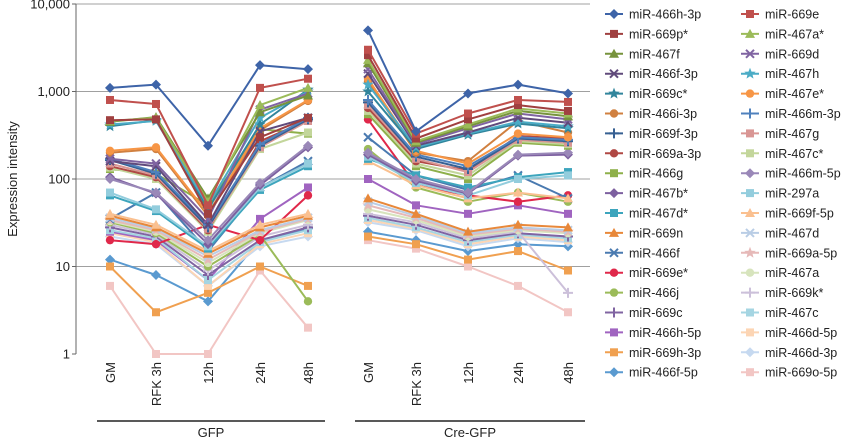 This screenshot has height=442, width=848. I want to click on legend-label: miR-467b*, so click(658, 194).